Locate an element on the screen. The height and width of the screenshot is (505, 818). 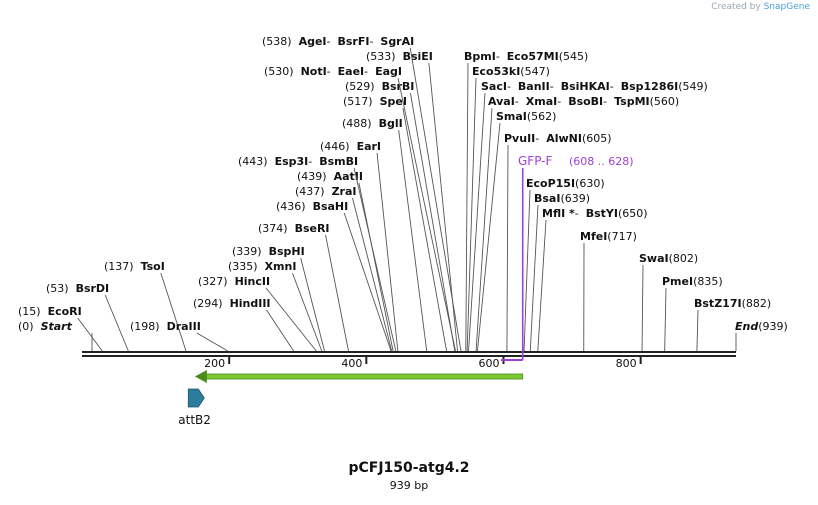
site-name-label: AatII is located at coordinates (348, 176).